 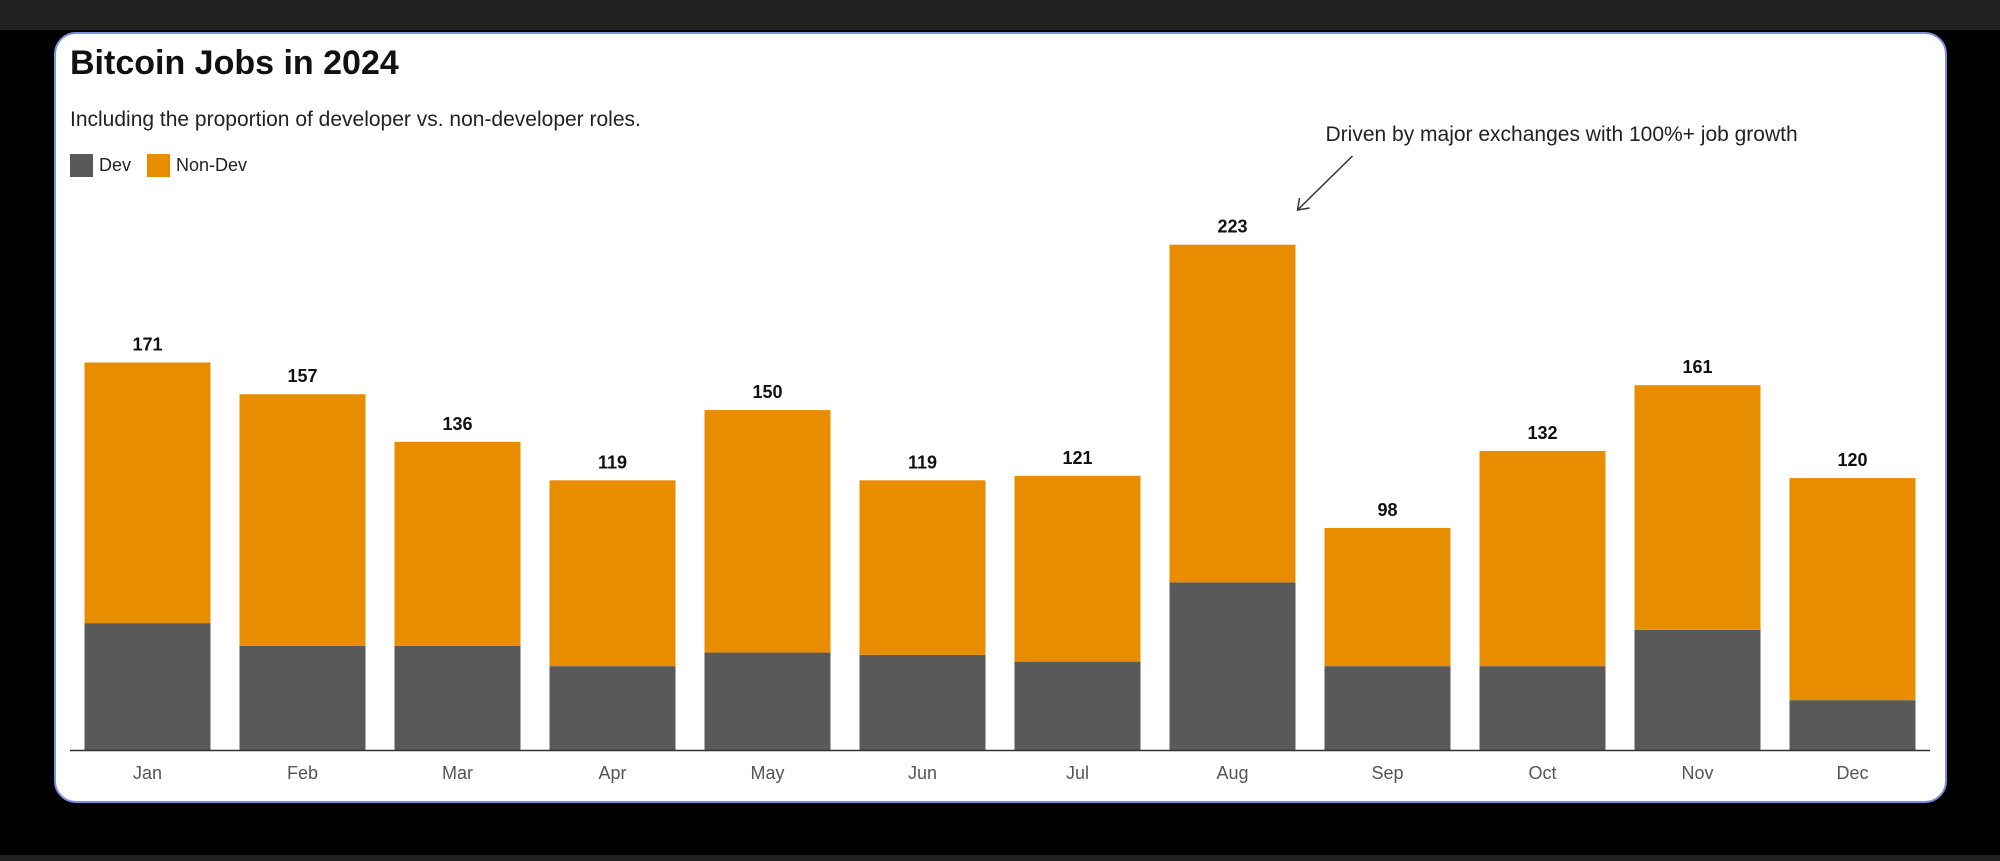 I want to click on bottom-window-strip, so click(x=1000, y=858).